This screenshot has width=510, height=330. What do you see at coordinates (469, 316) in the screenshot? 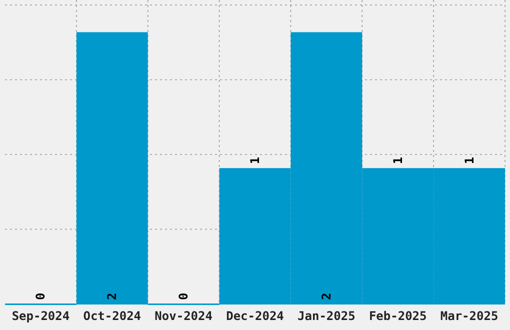
I see `x-tick-label: Mar-2025` at bounding box center [469, 316].